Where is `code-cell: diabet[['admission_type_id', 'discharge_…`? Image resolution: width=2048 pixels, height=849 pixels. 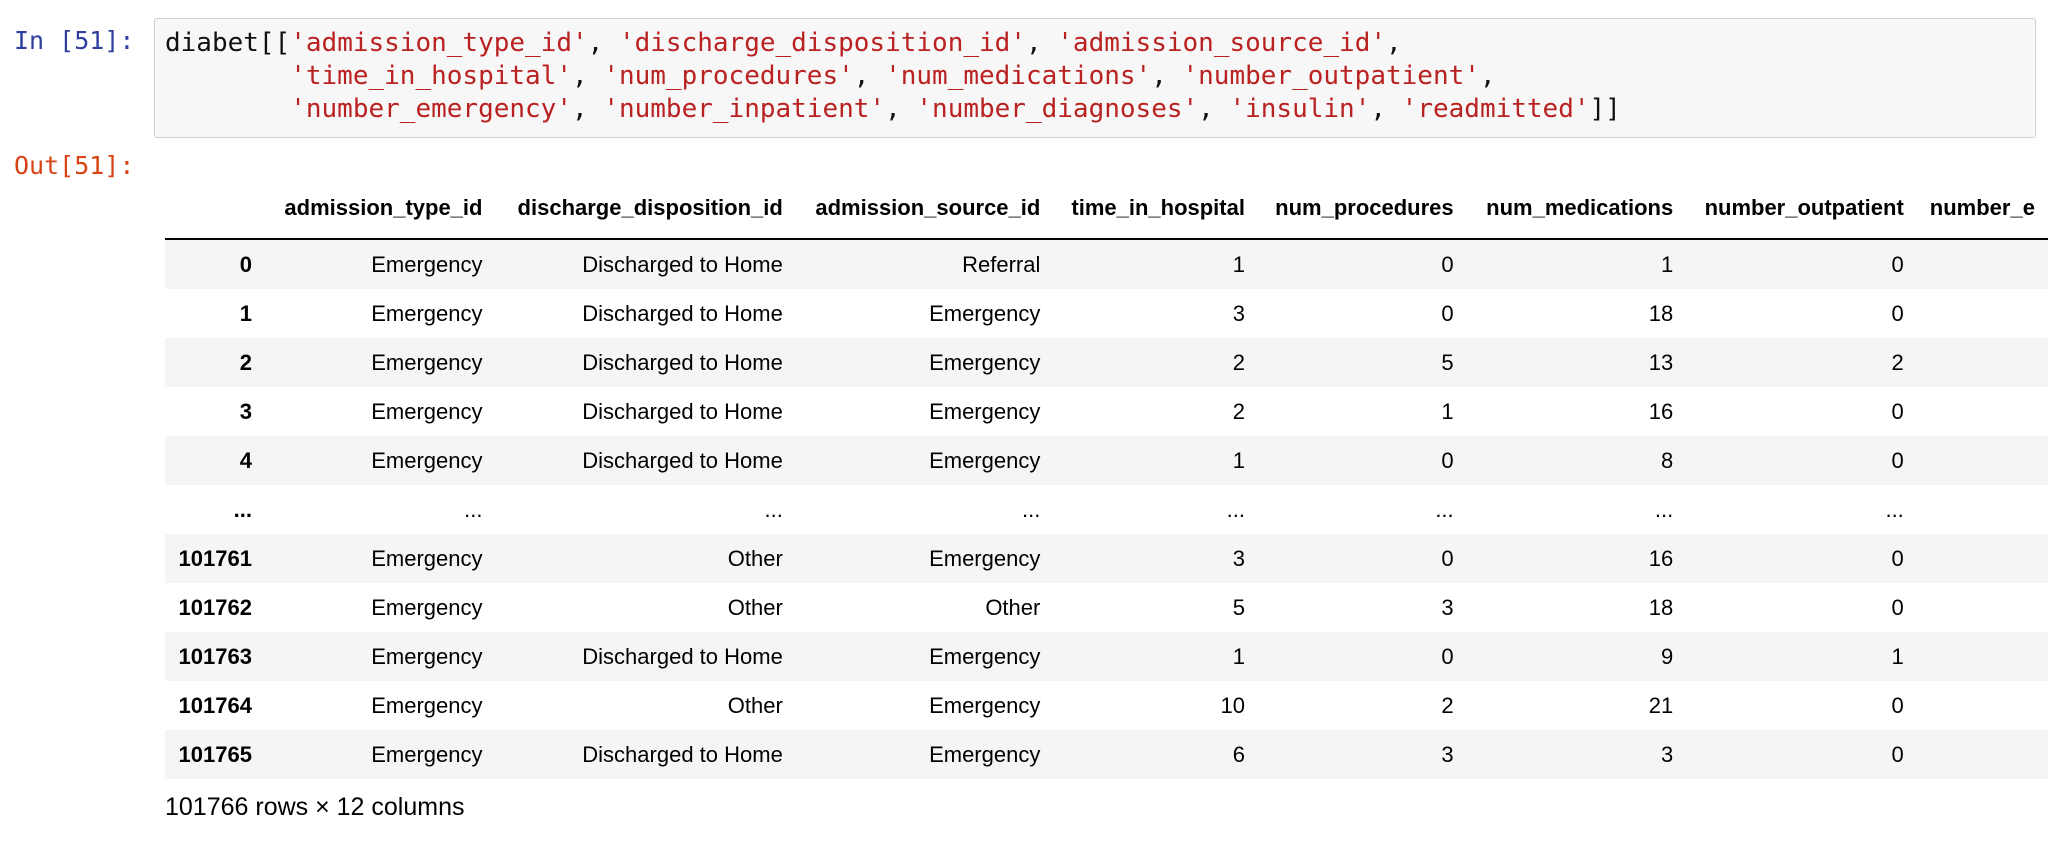
code-cell: diabet[['admission_type_id', 'discharge_… is located at coordinates (1095, 78).